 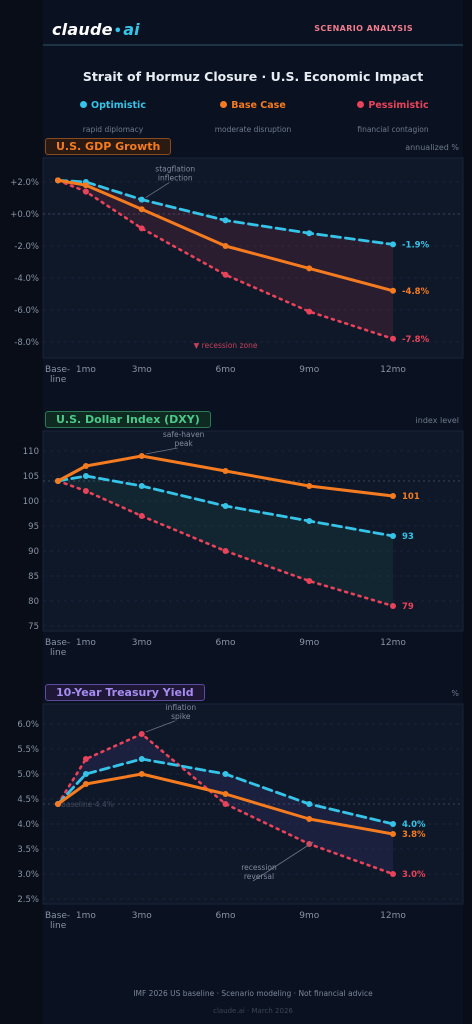 What do you see at coordinates (363, 28) in the screenshot?
I see `header-tag: SCENARIO ANALYSIS` at bounding box center [363, 28].